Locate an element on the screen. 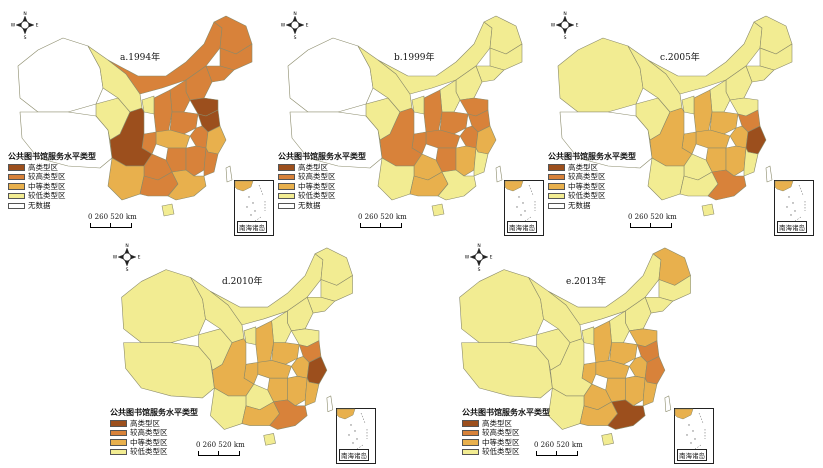 The width and height of the screenshot is (823, 468). compass-label: E is located at coordinates (577, 26).